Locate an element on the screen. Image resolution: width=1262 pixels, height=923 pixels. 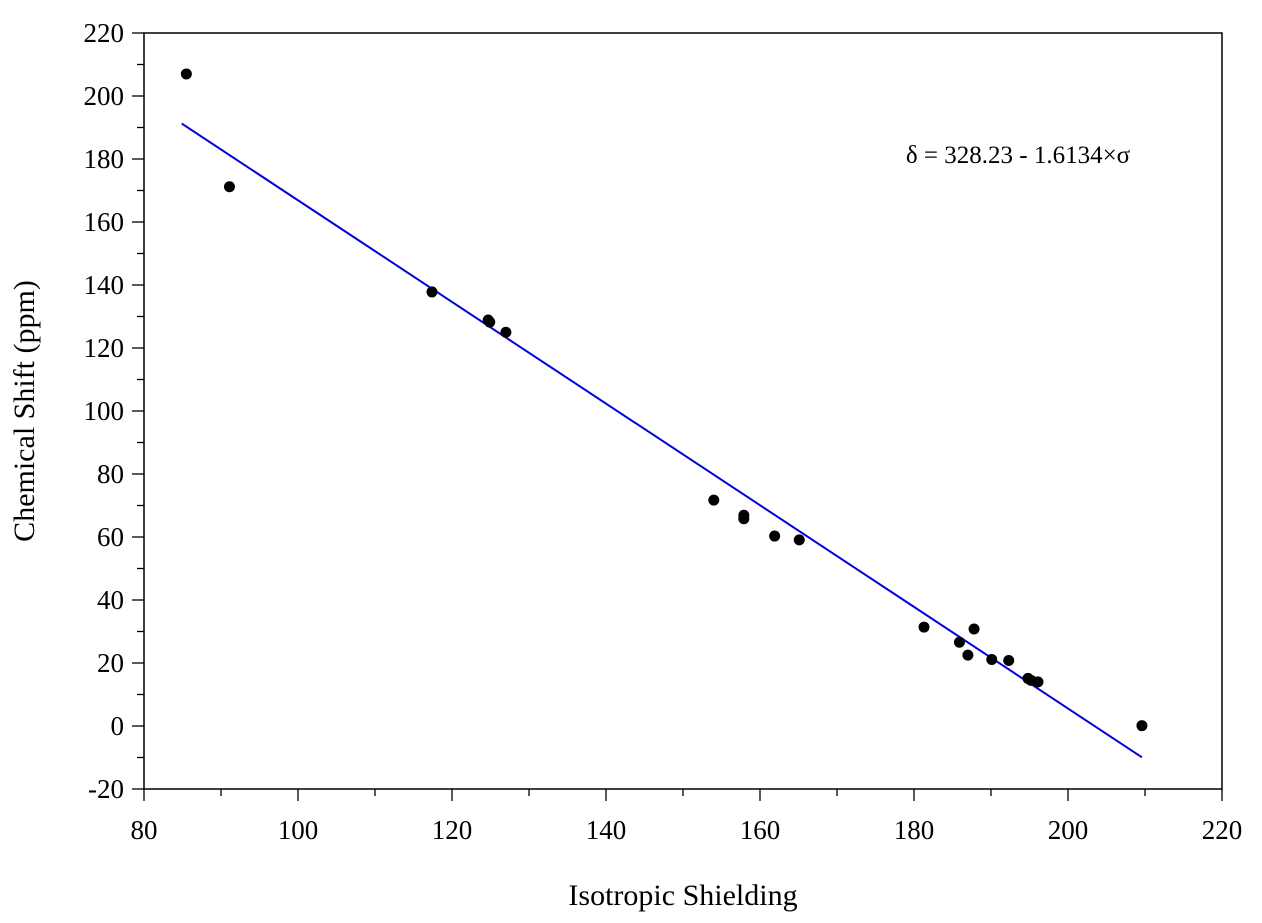
x-tick-label: 140 is located at coordinates (606, 830).